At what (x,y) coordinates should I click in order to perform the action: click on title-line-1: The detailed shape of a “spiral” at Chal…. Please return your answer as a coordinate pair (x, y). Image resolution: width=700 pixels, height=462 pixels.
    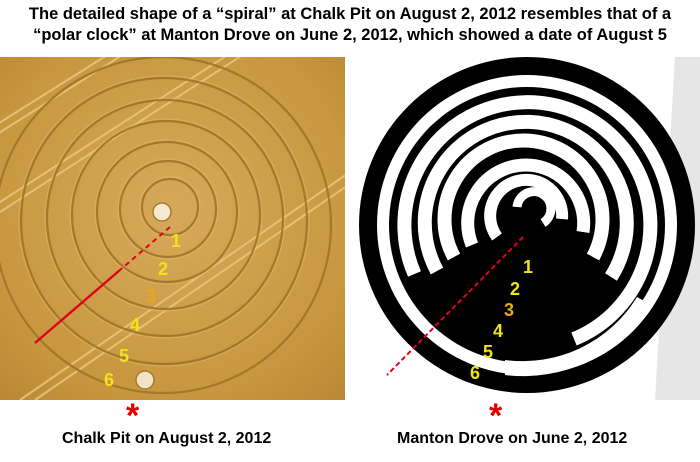
    Looking at the image, I should click on (350, 14).